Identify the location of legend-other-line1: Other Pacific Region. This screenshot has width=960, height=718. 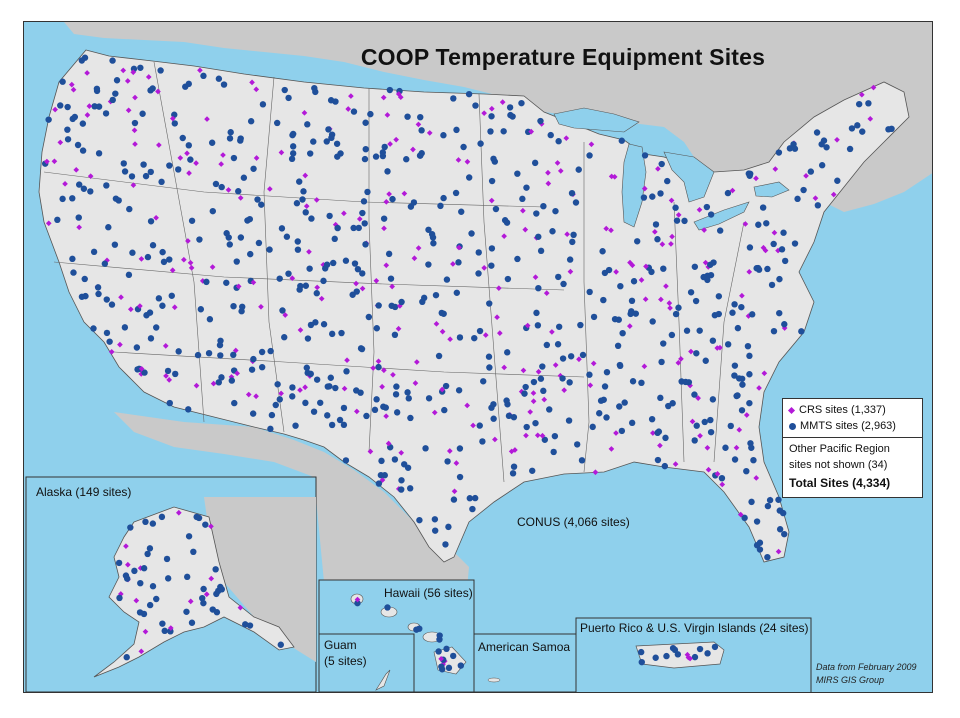
(839, 449).